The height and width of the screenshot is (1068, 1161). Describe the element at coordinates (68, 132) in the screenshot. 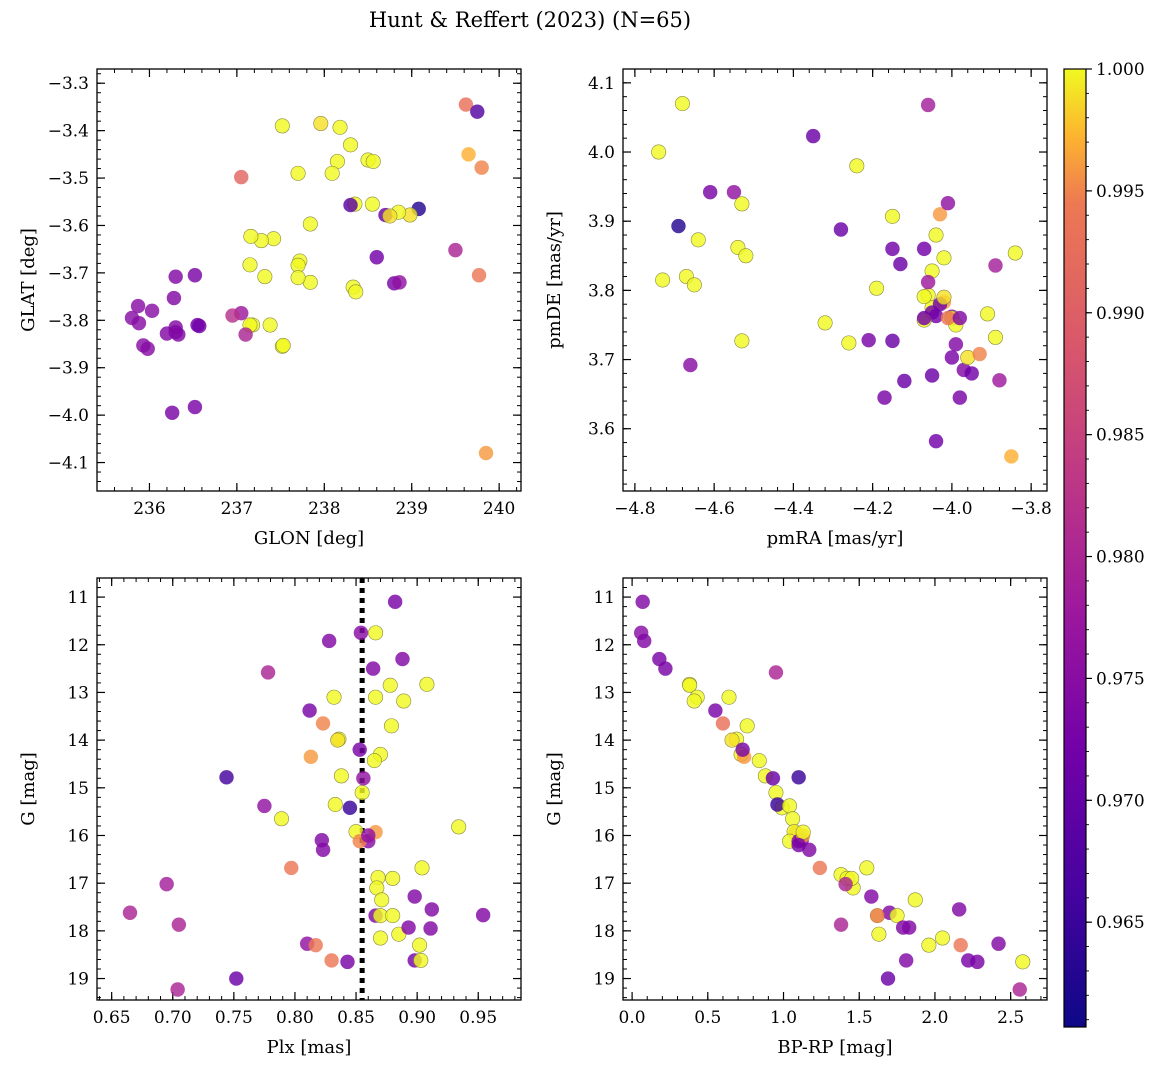

I see `y-tick-label: −3.4` at that location.